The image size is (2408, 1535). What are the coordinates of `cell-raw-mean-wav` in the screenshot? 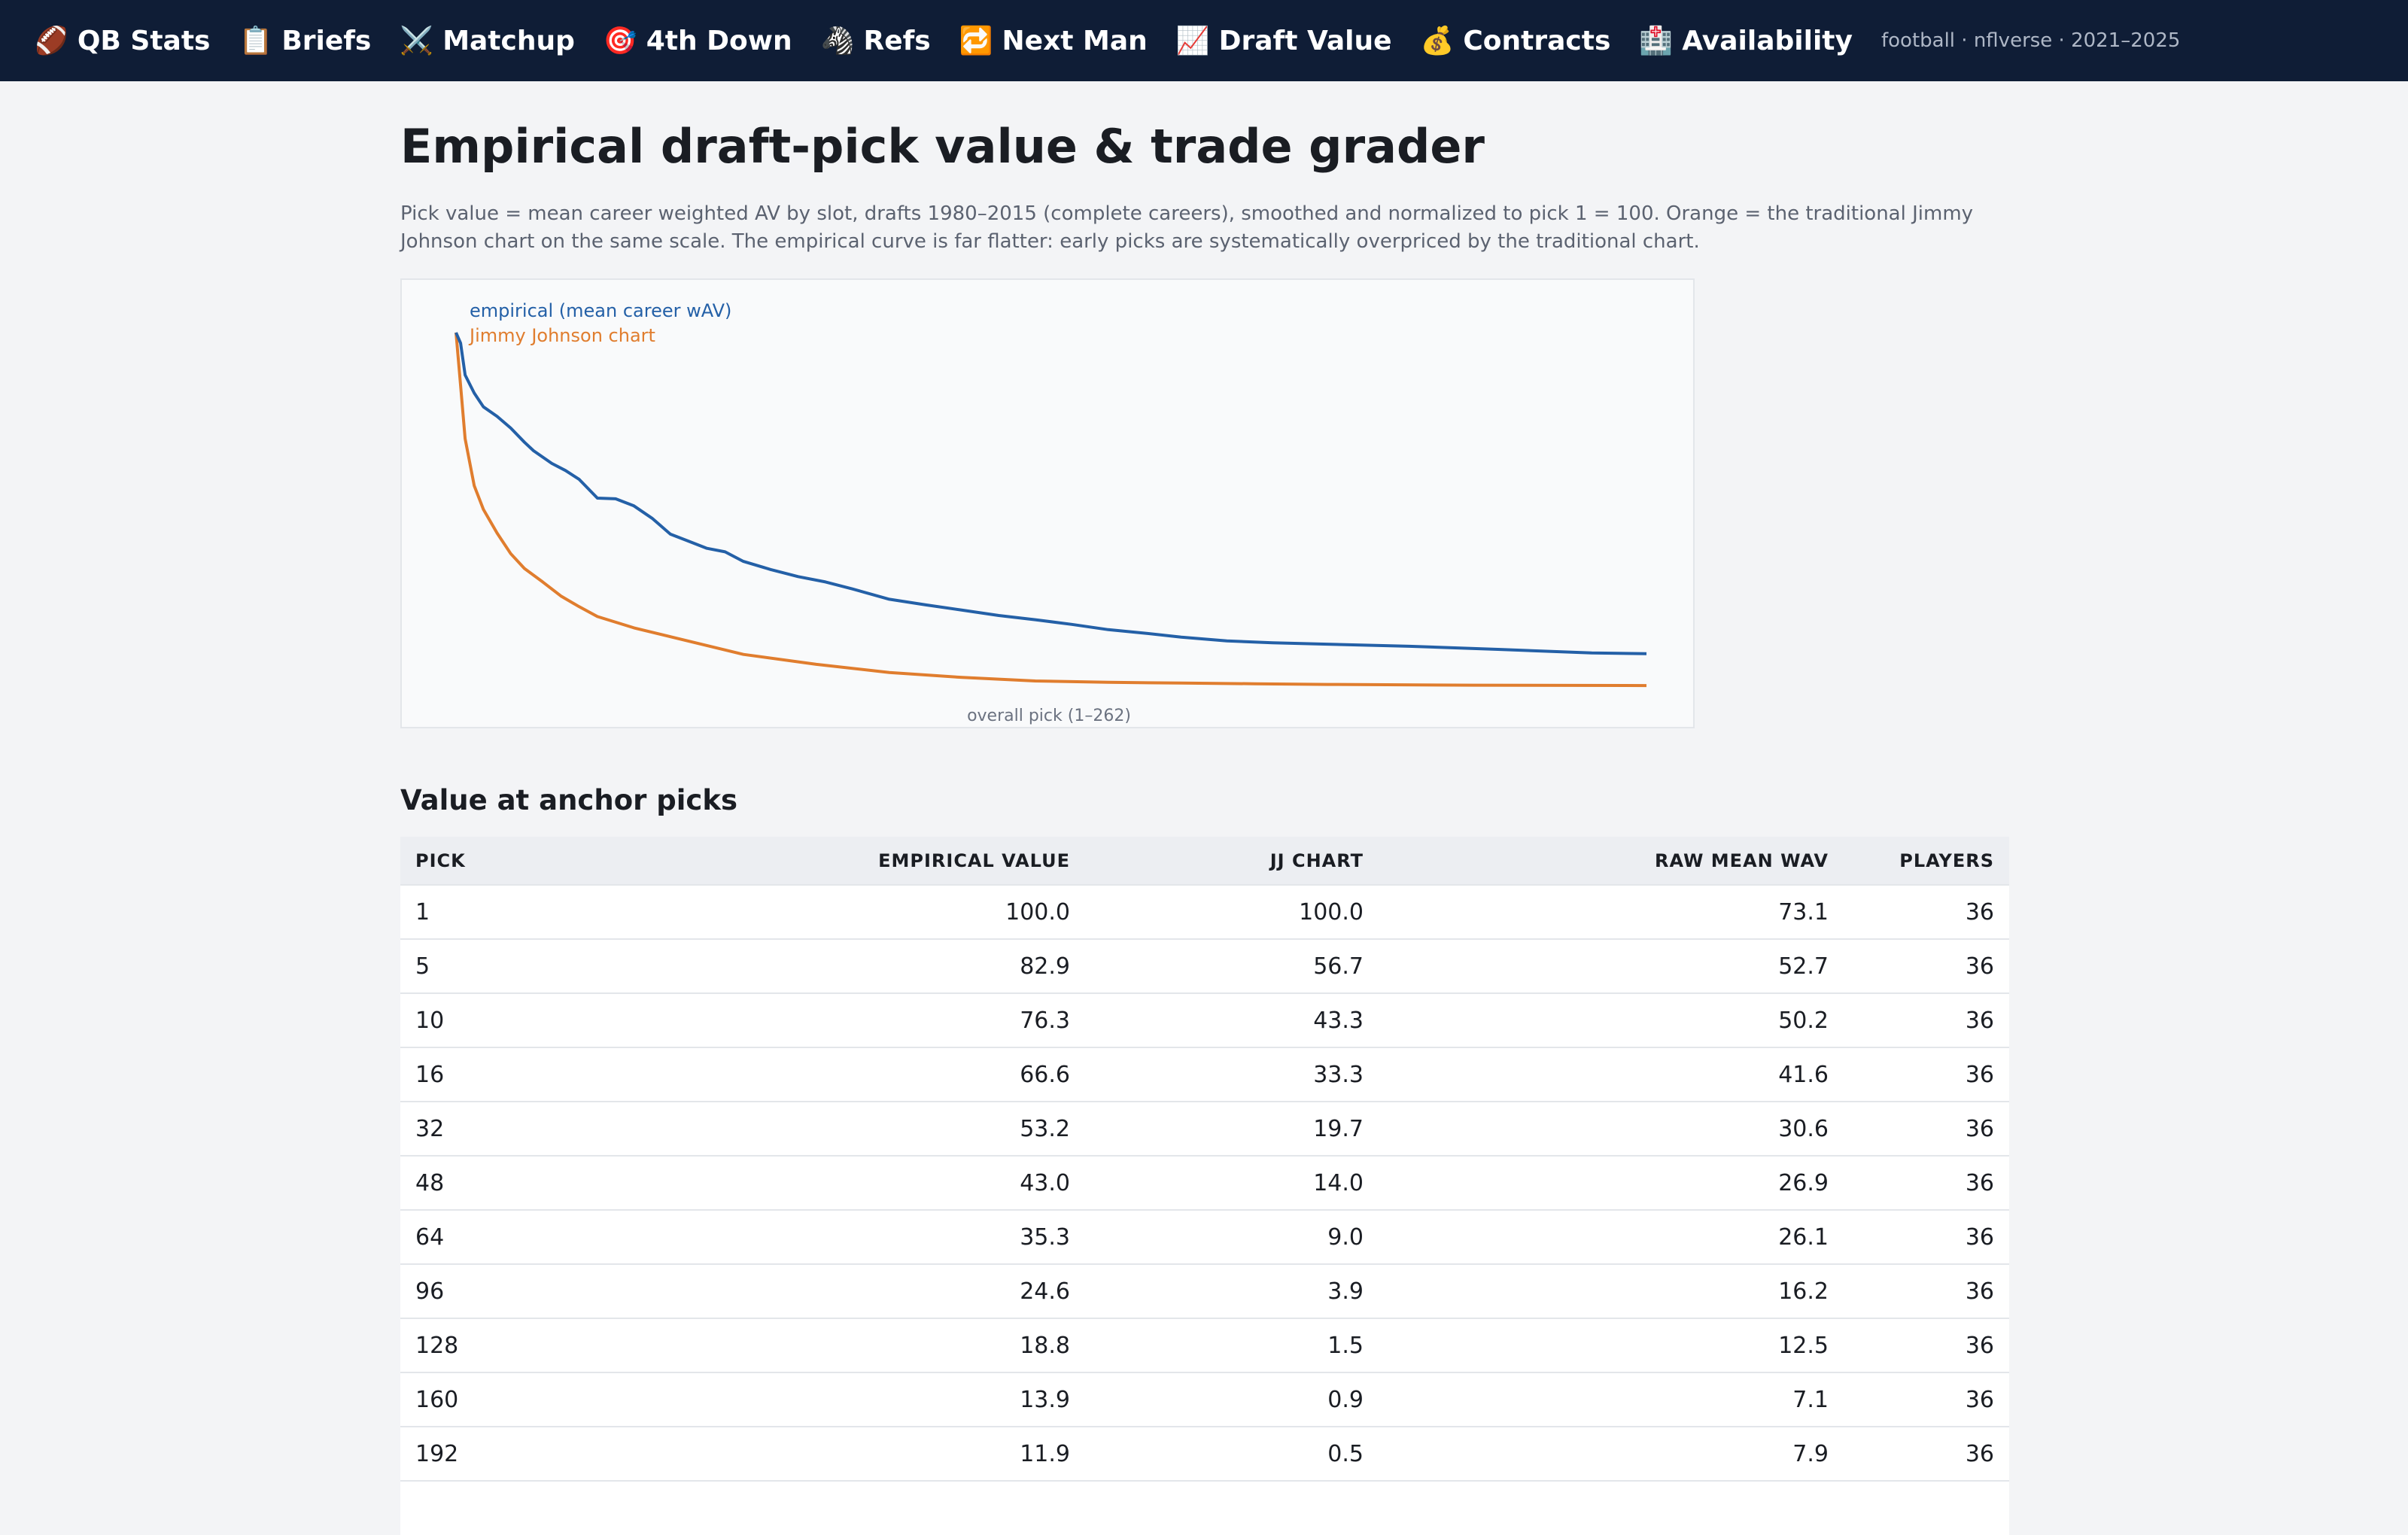 It's located at (1611, 1508).